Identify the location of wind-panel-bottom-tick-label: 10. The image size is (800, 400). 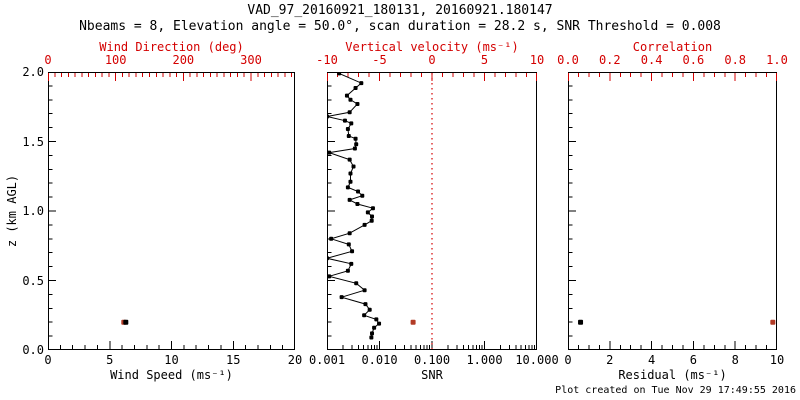
(171, 360).